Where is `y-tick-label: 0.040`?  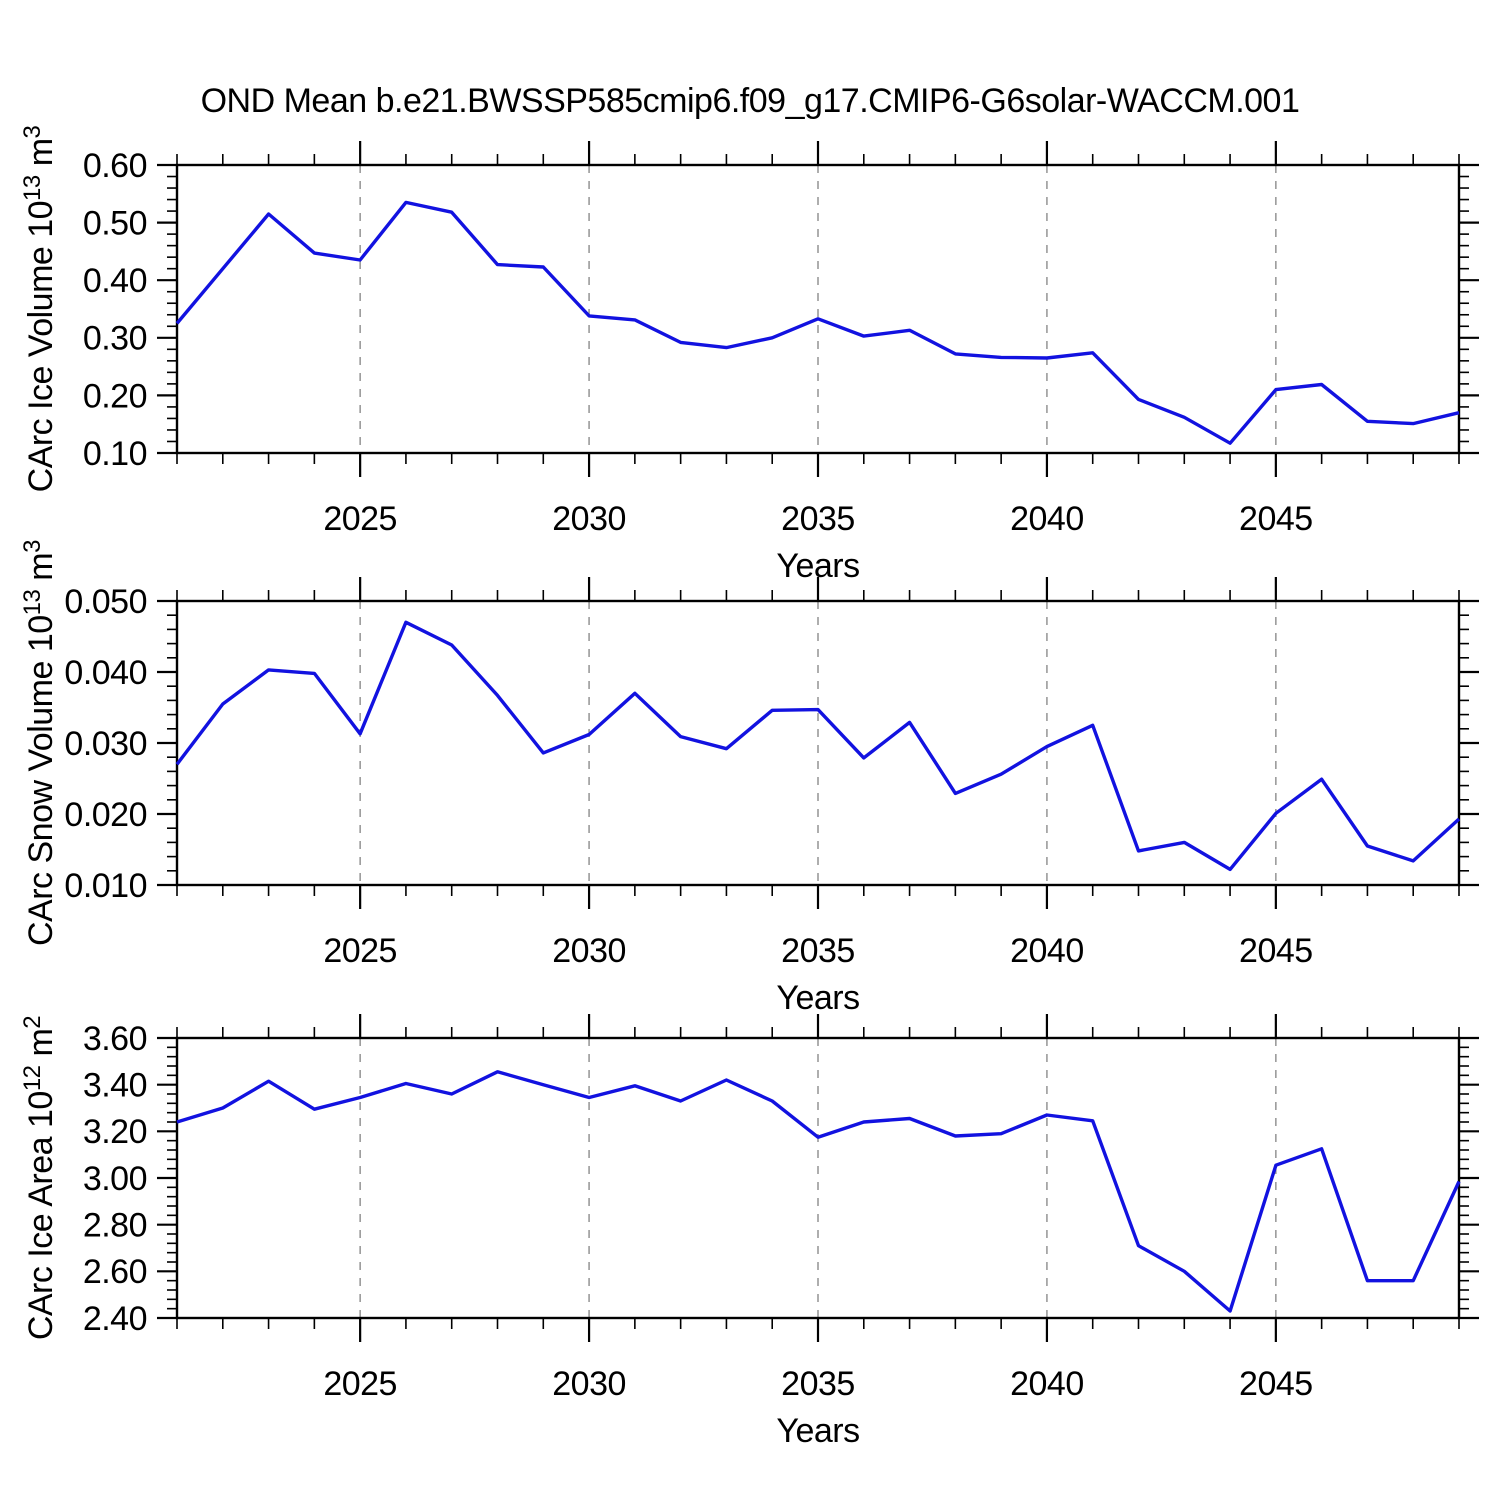 y-tick-label: 0.040 is located at coordinates (105, 673).